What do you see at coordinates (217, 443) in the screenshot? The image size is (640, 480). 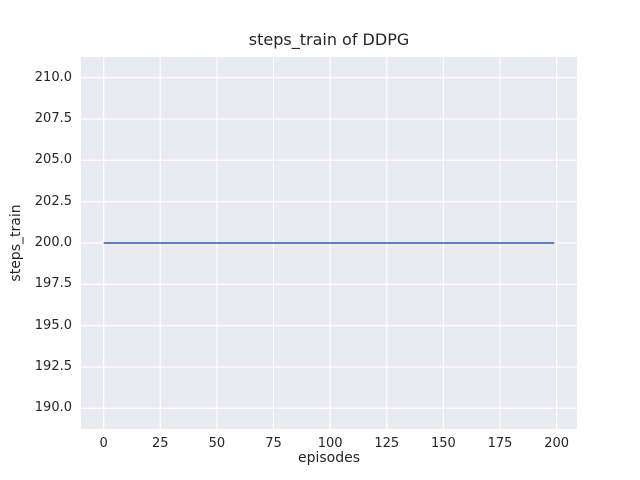 I see `x-tick-label: 50` at bounding box center [217, 443].